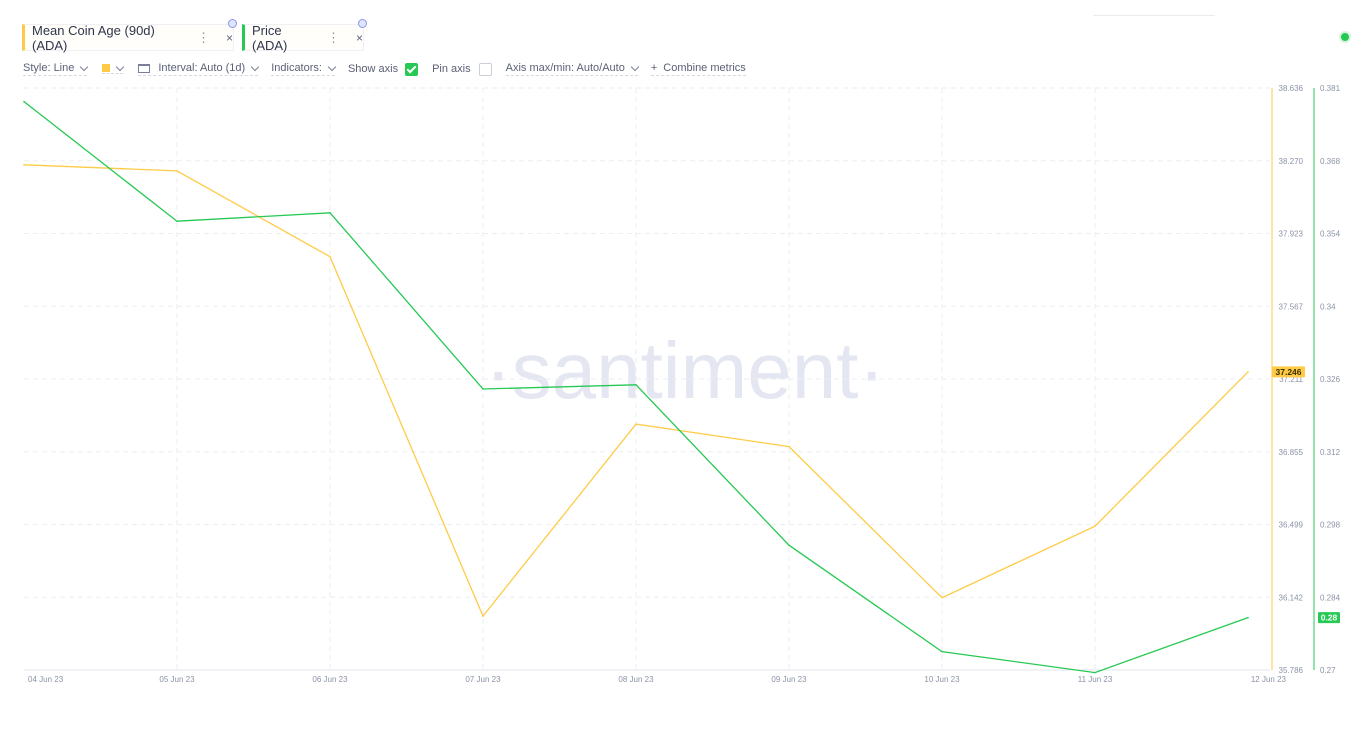 The image size is (1362, 730). Describe the element at coordinates (1291, 525) in the screenshot. I see `y-tick-label-left: 36.499` at that location.